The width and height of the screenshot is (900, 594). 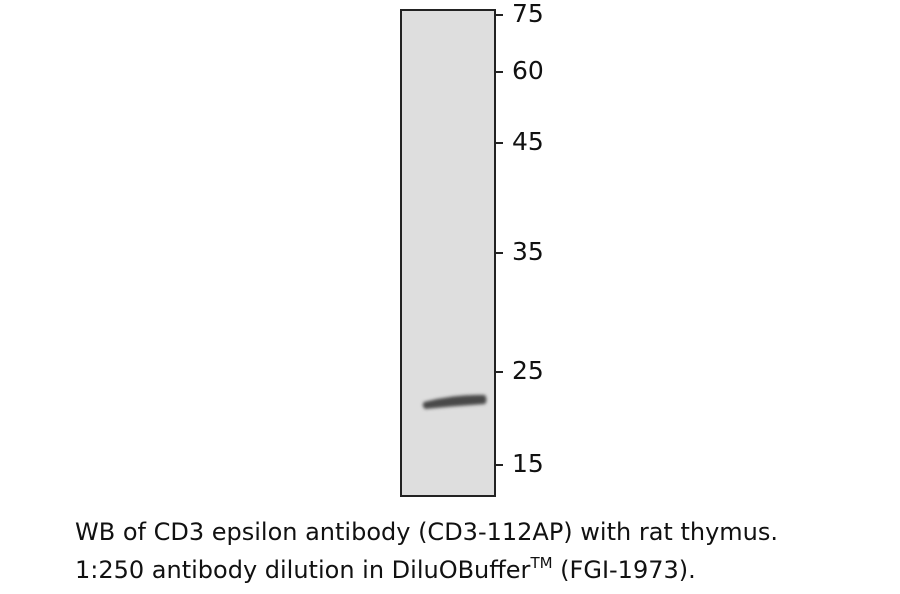 What do you see at coordinates (528, 70) in the screenshot?
I see `marker-label: 60` at bounding box center [528, 70].